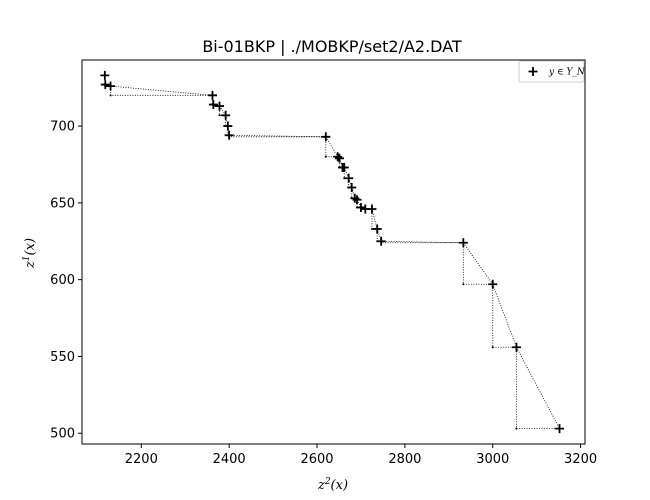 This screenshot has width=650, height=500. What do you see at coordinates (580, 459) in the screenshot?
I see `x-tick-label: 3200` at bounding box center [580, 459].